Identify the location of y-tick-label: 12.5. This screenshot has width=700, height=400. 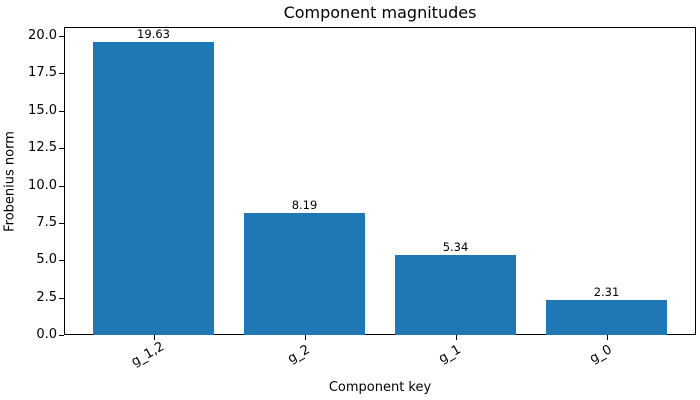
(42, 148).